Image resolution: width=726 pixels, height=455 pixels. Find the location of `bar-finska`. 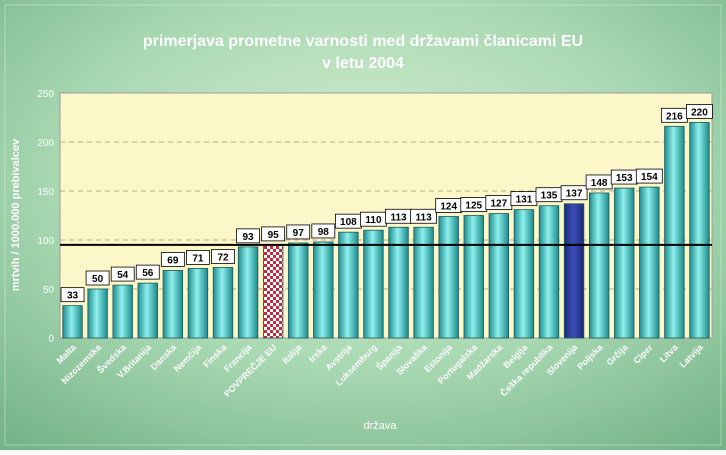

bar-finska is located at coordinates (223, 303).